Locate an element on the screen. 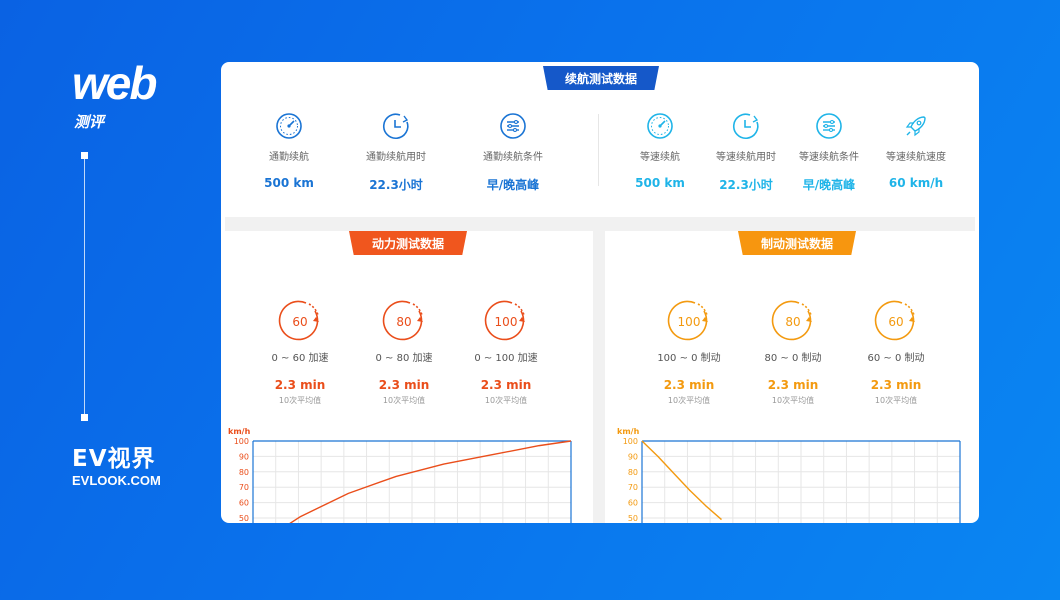  power-section-title: 动力测试数据 is located at coordinates (408, 243).